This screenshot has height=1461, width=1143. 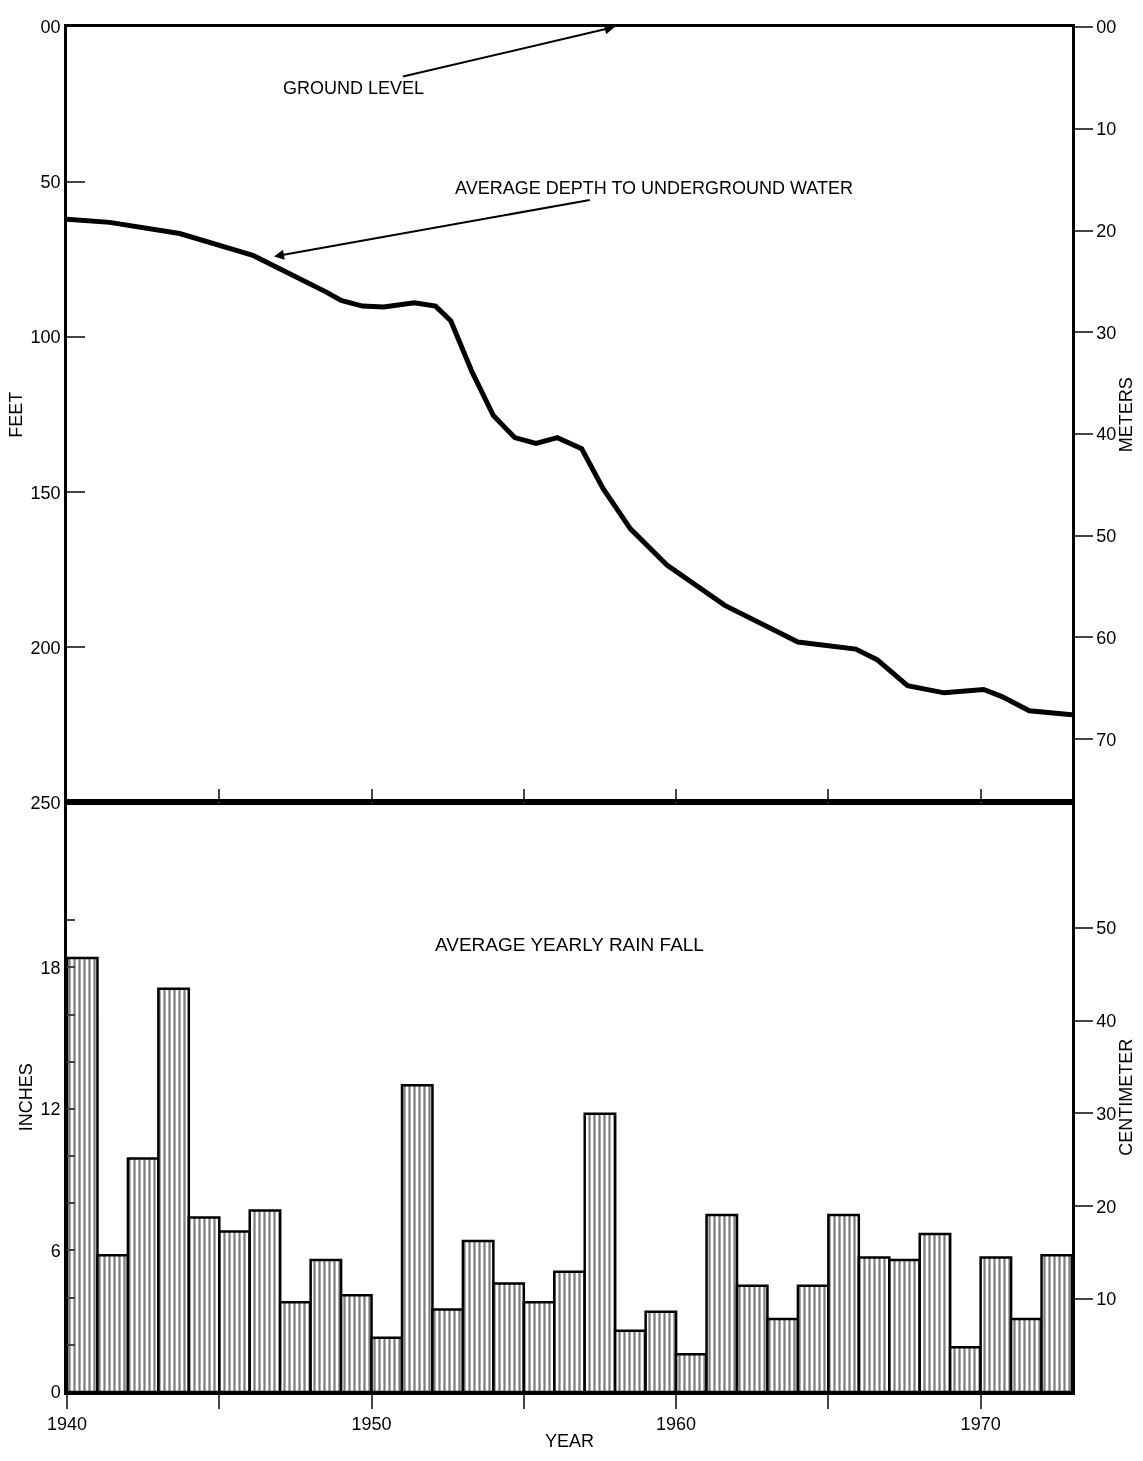 What do you see at coordinates (1106, 739) in the screenshot?
I see `y2-tick-label: 70` at bounding box center [1106, 739].